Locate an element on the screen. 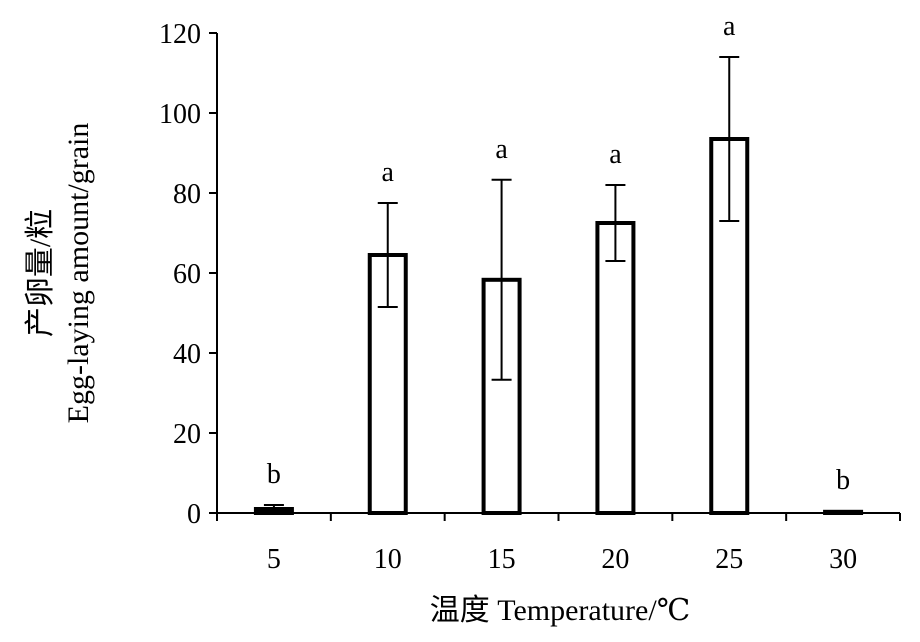  x-tick-label: 20 is located at coordinates (615, 559).